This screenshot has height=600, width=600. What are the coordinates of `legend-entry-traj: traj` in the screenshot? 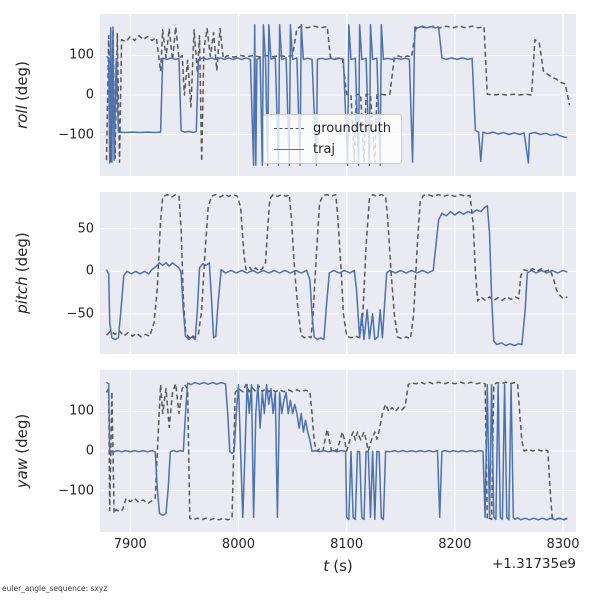 It's located at (332, 149).